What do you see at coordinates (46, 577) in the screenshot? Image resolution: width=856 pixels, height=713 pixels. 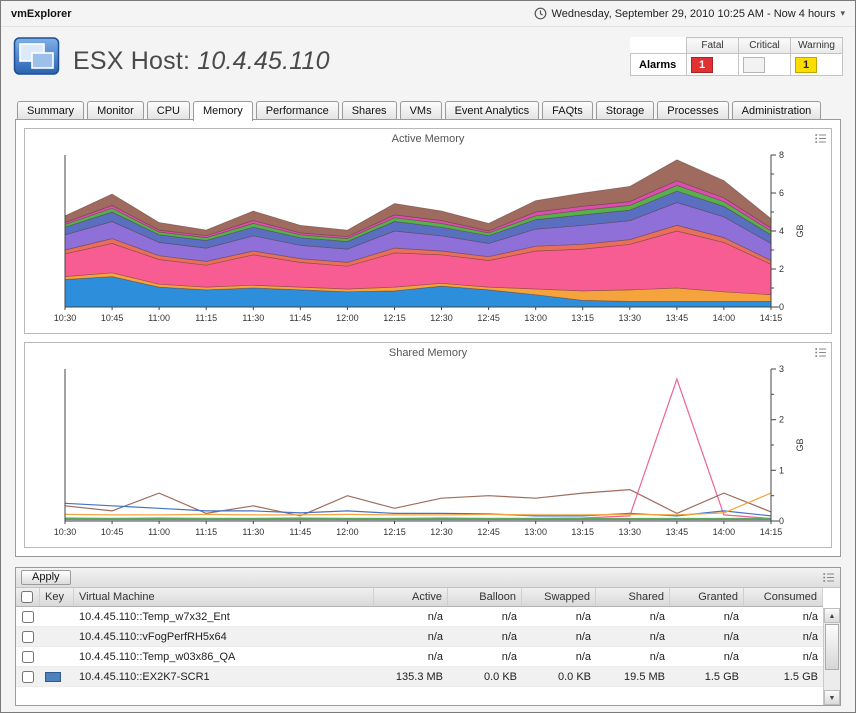 I see `apply-button: Apply` at bounding box center [46, 577].